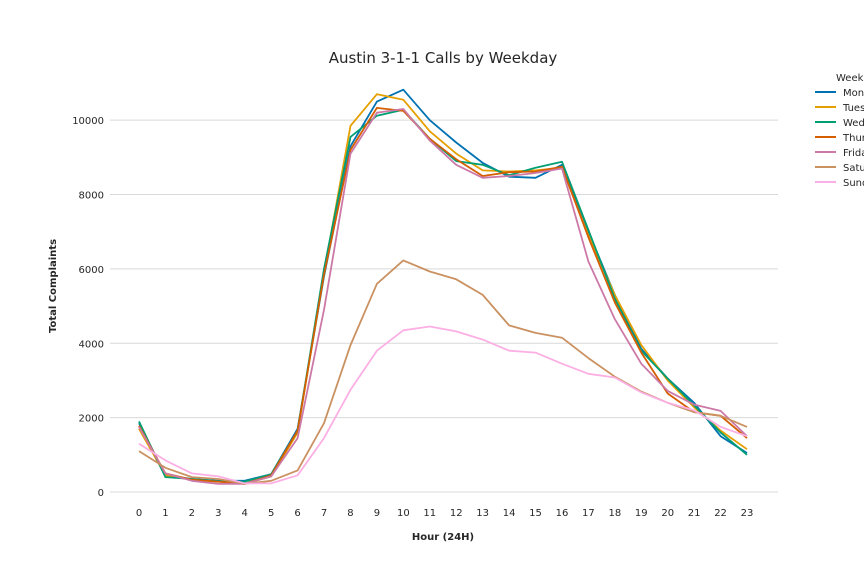 The height and width of the screenshot is (576, 864). What do you see at coordinates (667, 513) in the screenshot?
I see `x-tick-label: 20` at bounding box center [667, 513].